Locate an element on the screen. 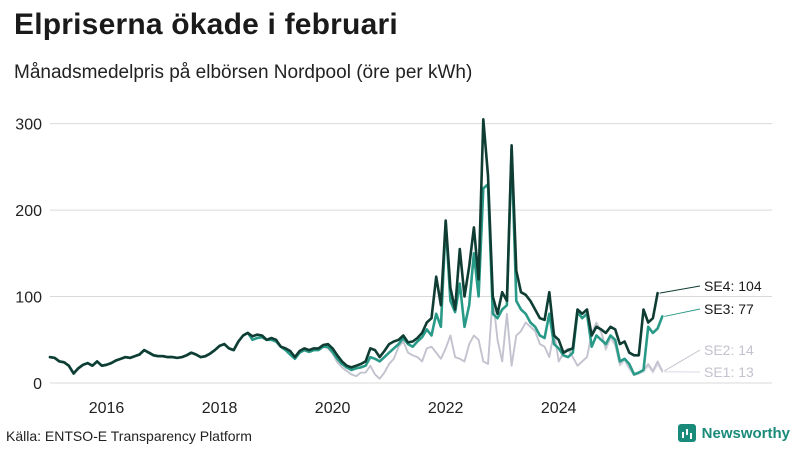  y-tick-label: 0 is located at coordinates (37, 384).